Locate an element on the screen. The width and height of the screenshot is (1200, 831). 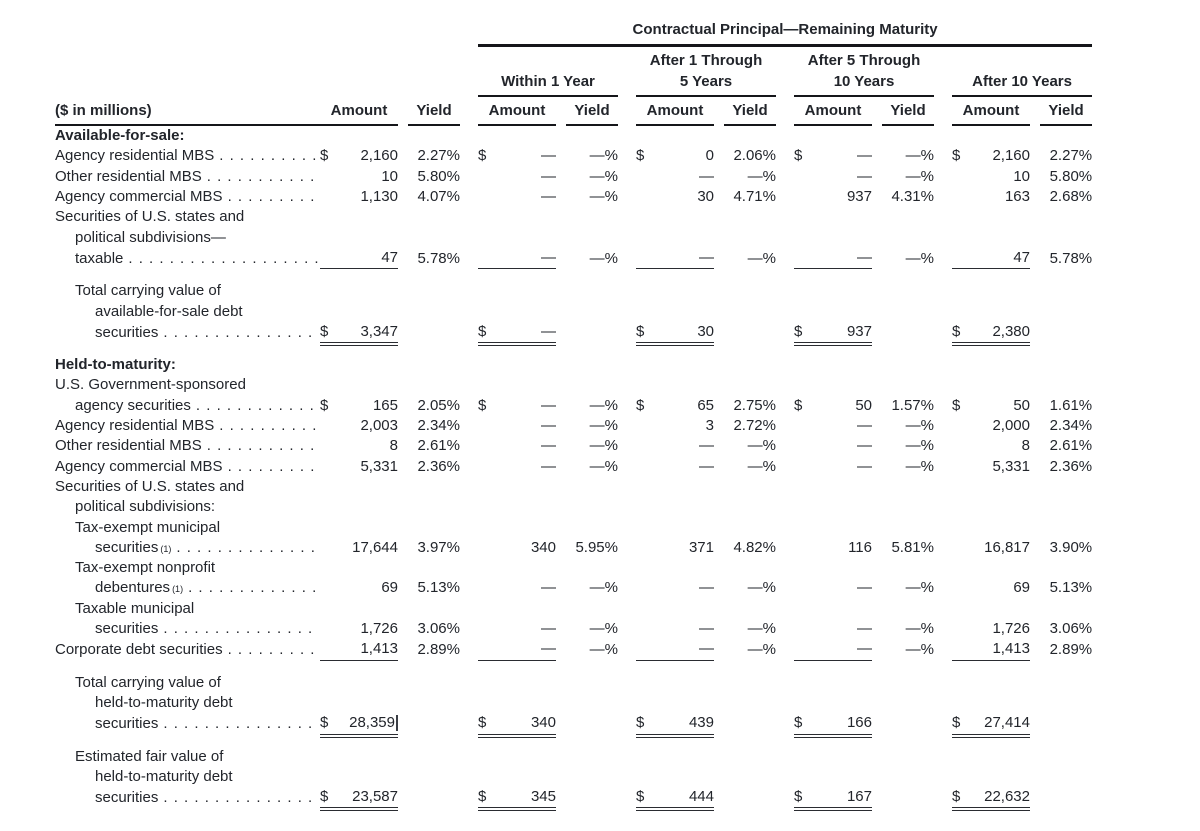
amount-value: 1,726 is located at coordinates (379, 629).